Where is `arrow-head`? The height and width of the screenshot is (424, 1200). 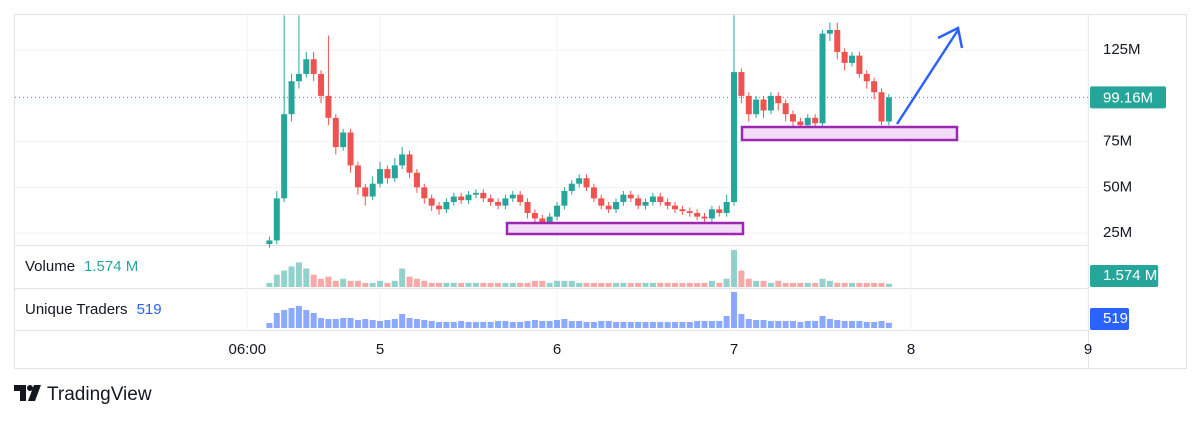 arrow-head is located at coordinates (950, 37).